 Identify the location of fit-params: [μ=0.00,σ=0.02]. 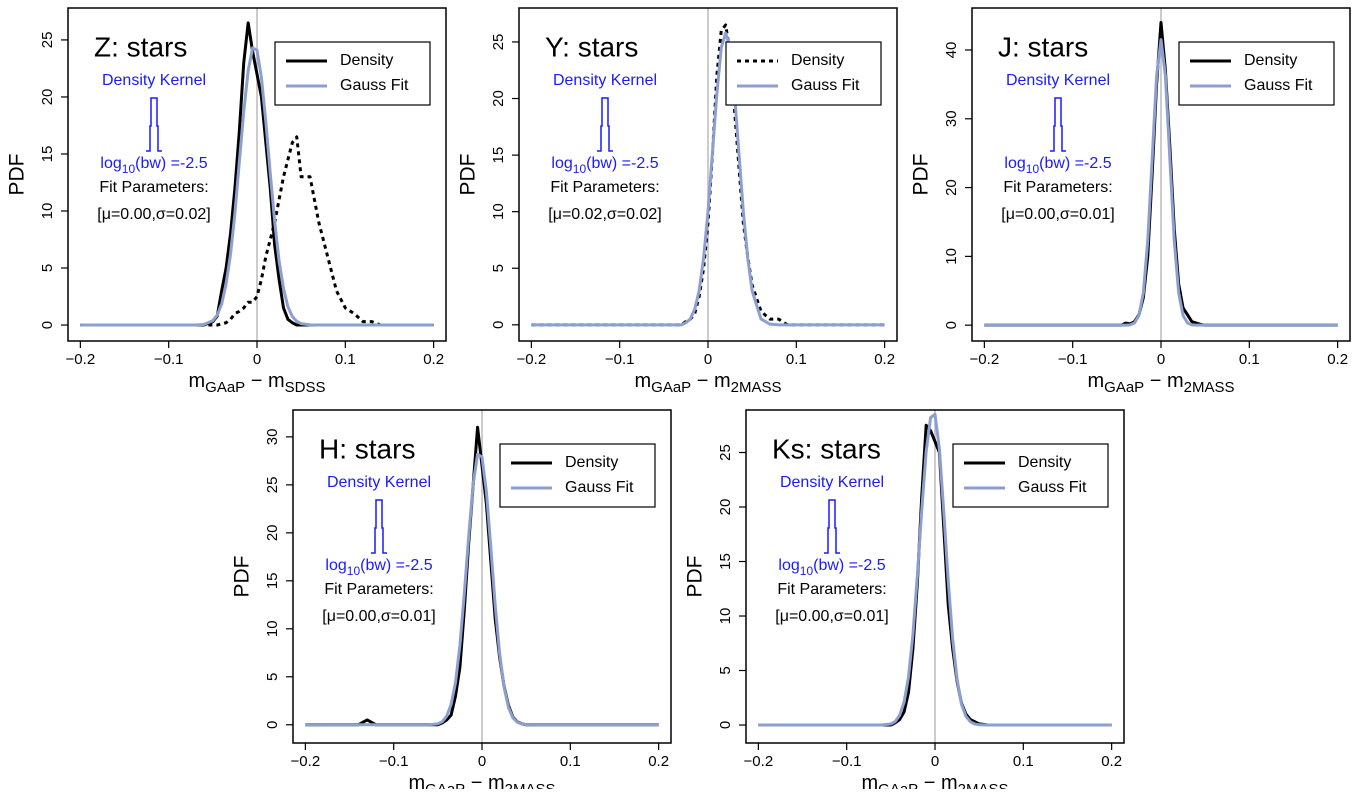
(153, 214).